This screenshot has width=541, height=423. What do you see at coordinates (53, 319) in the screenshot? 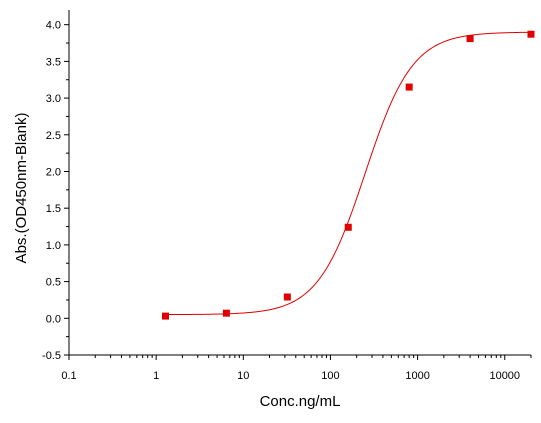
I see `y-tick-label: 0.0` at bounding box center [53, 319].